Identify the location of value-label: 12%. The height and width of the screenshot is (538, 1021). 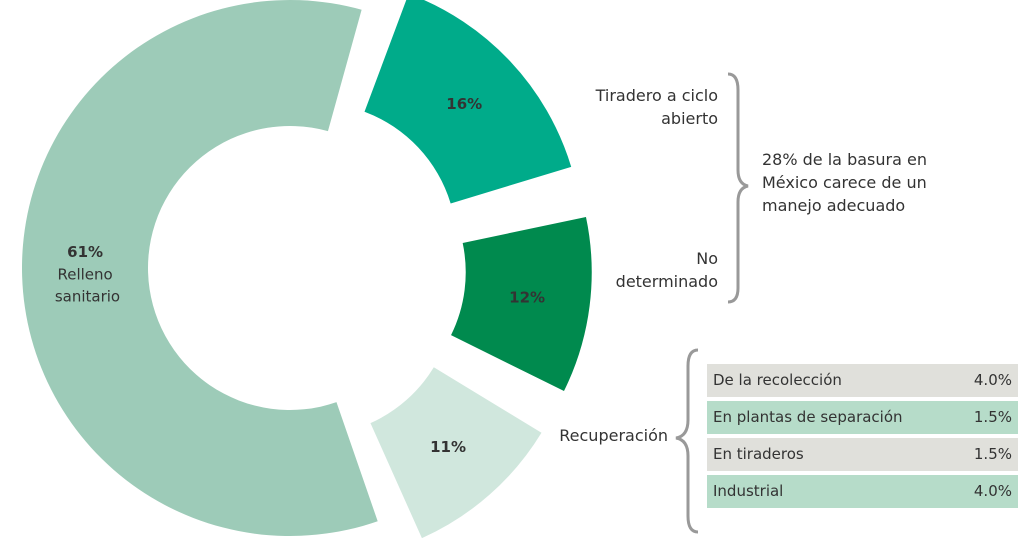
(527, 297).